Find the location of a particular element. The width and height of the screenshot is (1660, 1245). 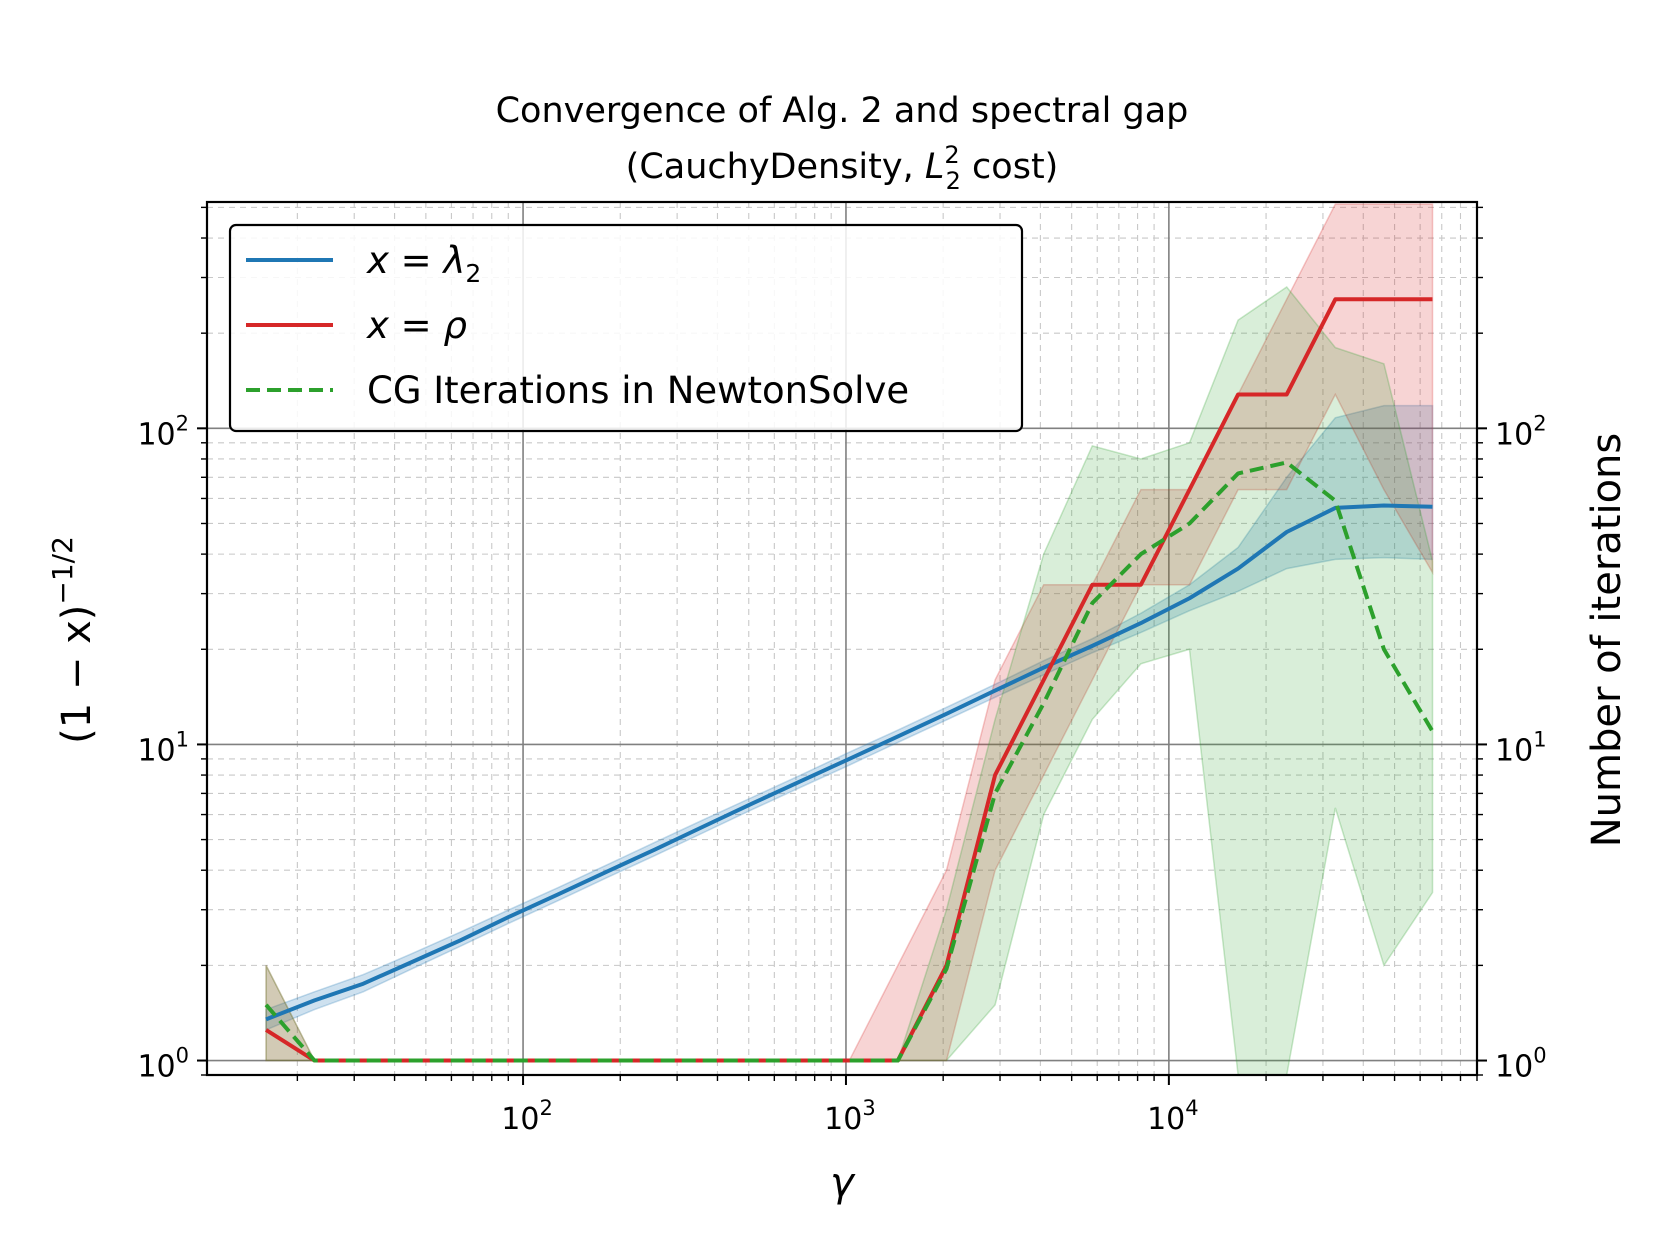

y2-axis-label: Number of iterations is located at coordinates (1607, 640).